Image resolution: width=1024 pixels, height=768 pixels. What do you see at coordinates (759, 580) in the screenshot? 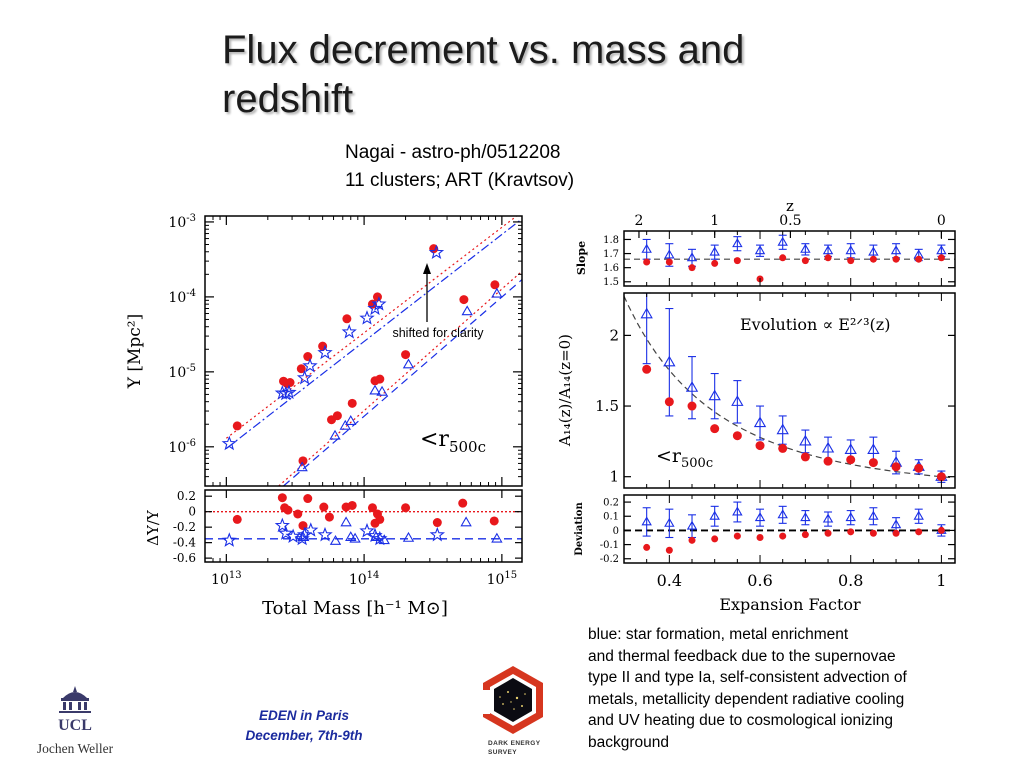
I see `x-tick-label: 0.6` at bounding box center [759, 580].